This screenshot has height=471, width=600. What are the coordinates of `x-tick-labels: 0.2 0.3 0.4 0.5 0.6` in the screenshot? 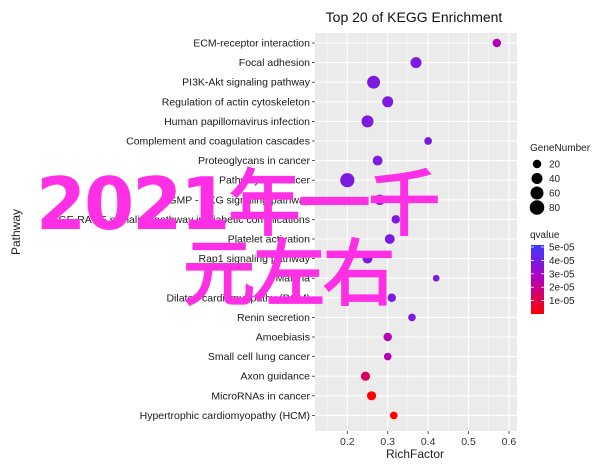 It's located at (428, 439).